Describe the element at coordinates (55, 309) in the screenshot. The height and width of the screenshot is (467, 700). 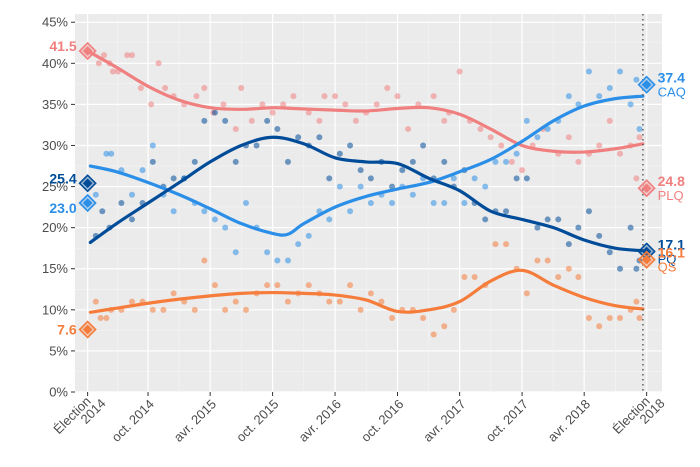
I see `y-tick-label: 10%` at that location.